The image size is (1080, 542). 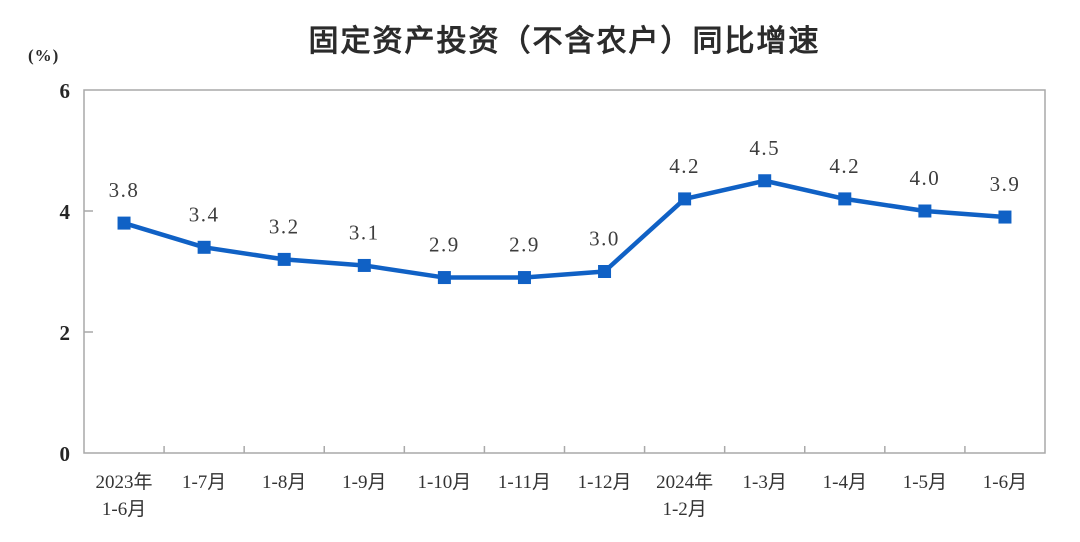 What do you see at coordinates (44, 55) in the screenshot?
I see `y-axis-unit-label: (%)` at bounding box center [44, 55].